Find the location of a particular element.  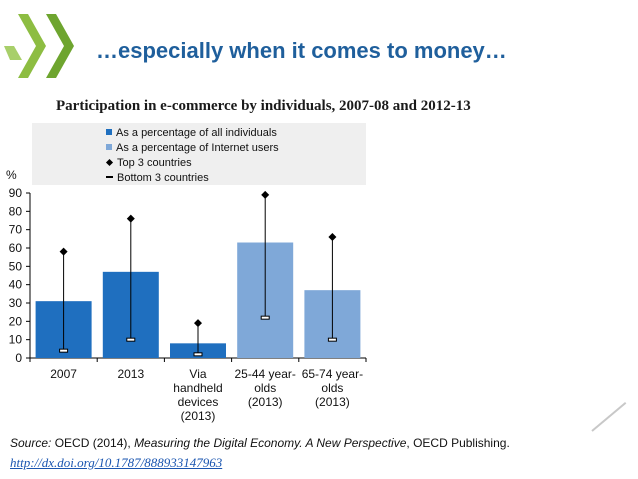

legend-item-internet-users: As a percentage of Internet users is located at coordinates (192, 148).